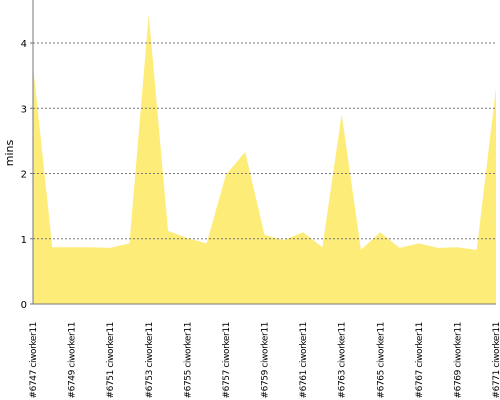  I want to click on y-tick-label: 3, so click(24, 109).